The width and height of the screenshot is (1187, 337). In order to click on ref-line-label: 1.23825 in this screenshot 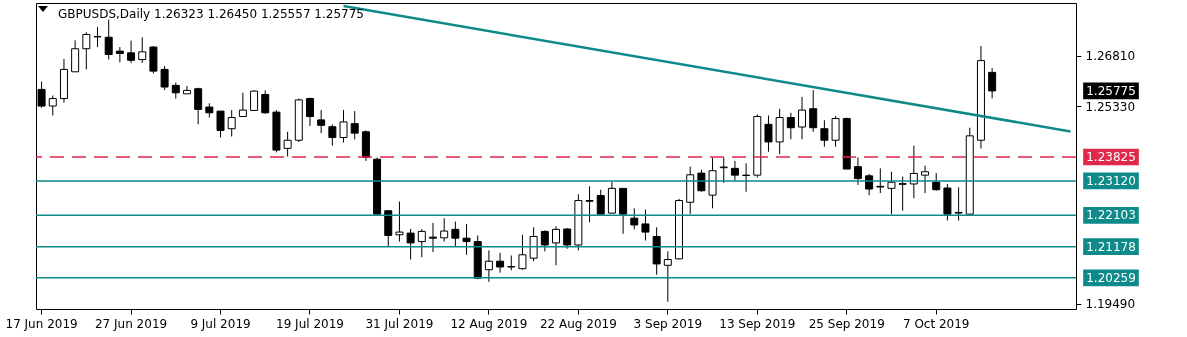, I will do `click(1111, 157)`.